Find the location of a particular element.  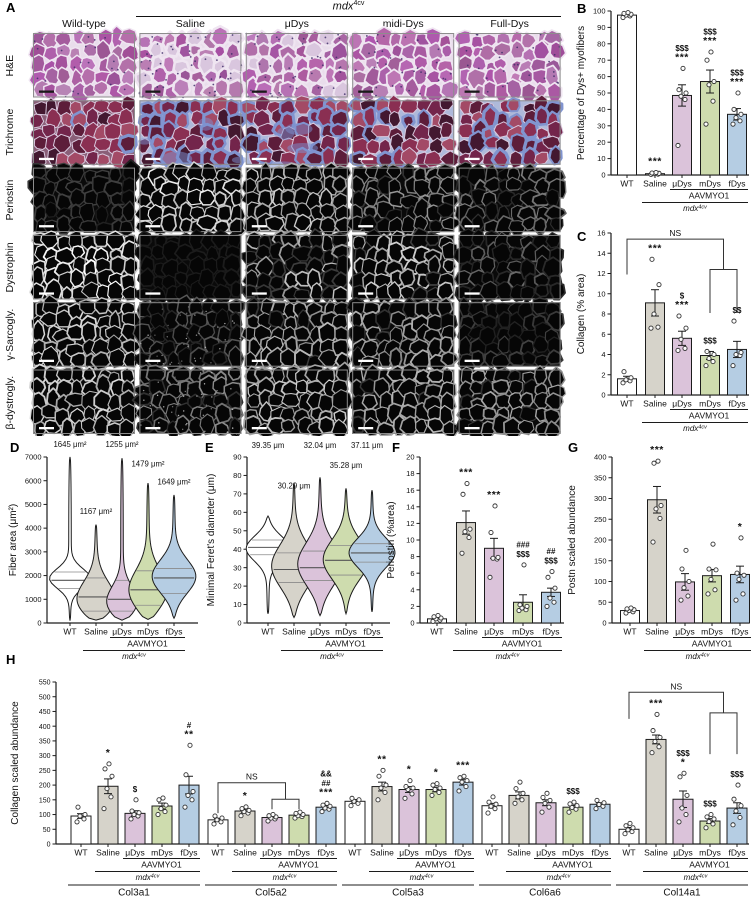

x-axis-labels: WT Saline μDys mDys fDys AAVMYO1 mdx4cv Col3a1 is located at coordinates (134, 871).